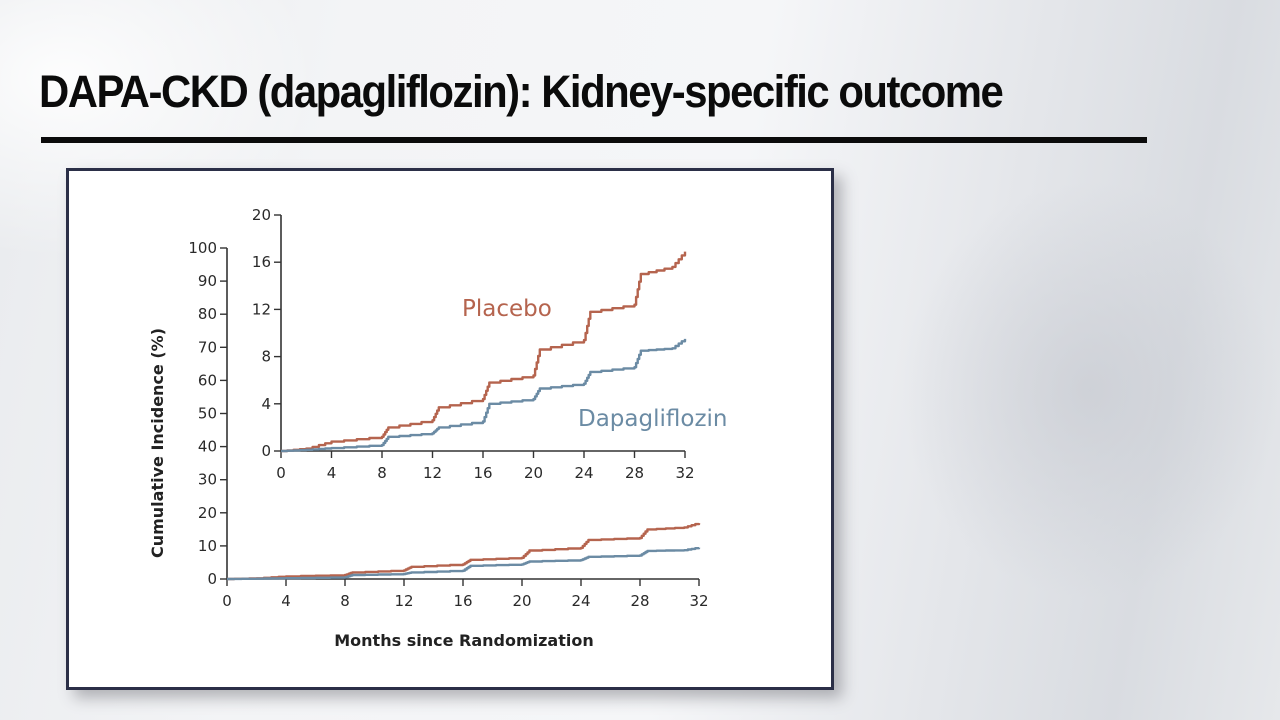 Image resolution: width=1280 pixels, height=720 pixels. Describe the element at coordinates (463, 640) in the screenshot. I see `x-axis-title: Months since Randomization` at that location.